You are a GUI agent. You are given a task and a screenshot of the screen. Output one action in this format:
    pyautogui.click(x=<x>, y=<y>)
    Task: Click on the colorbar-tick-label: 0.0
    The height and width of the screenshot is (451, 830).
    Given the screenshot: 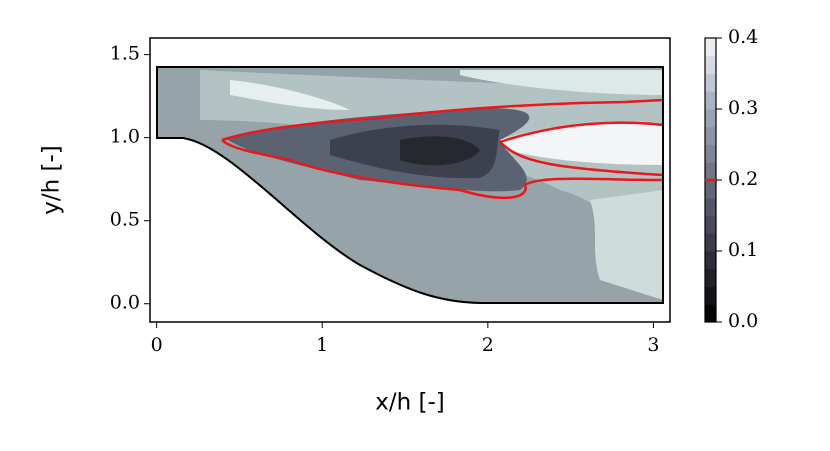 What is the action you would take?
    pyautogui.click(x=743, y=321)
    